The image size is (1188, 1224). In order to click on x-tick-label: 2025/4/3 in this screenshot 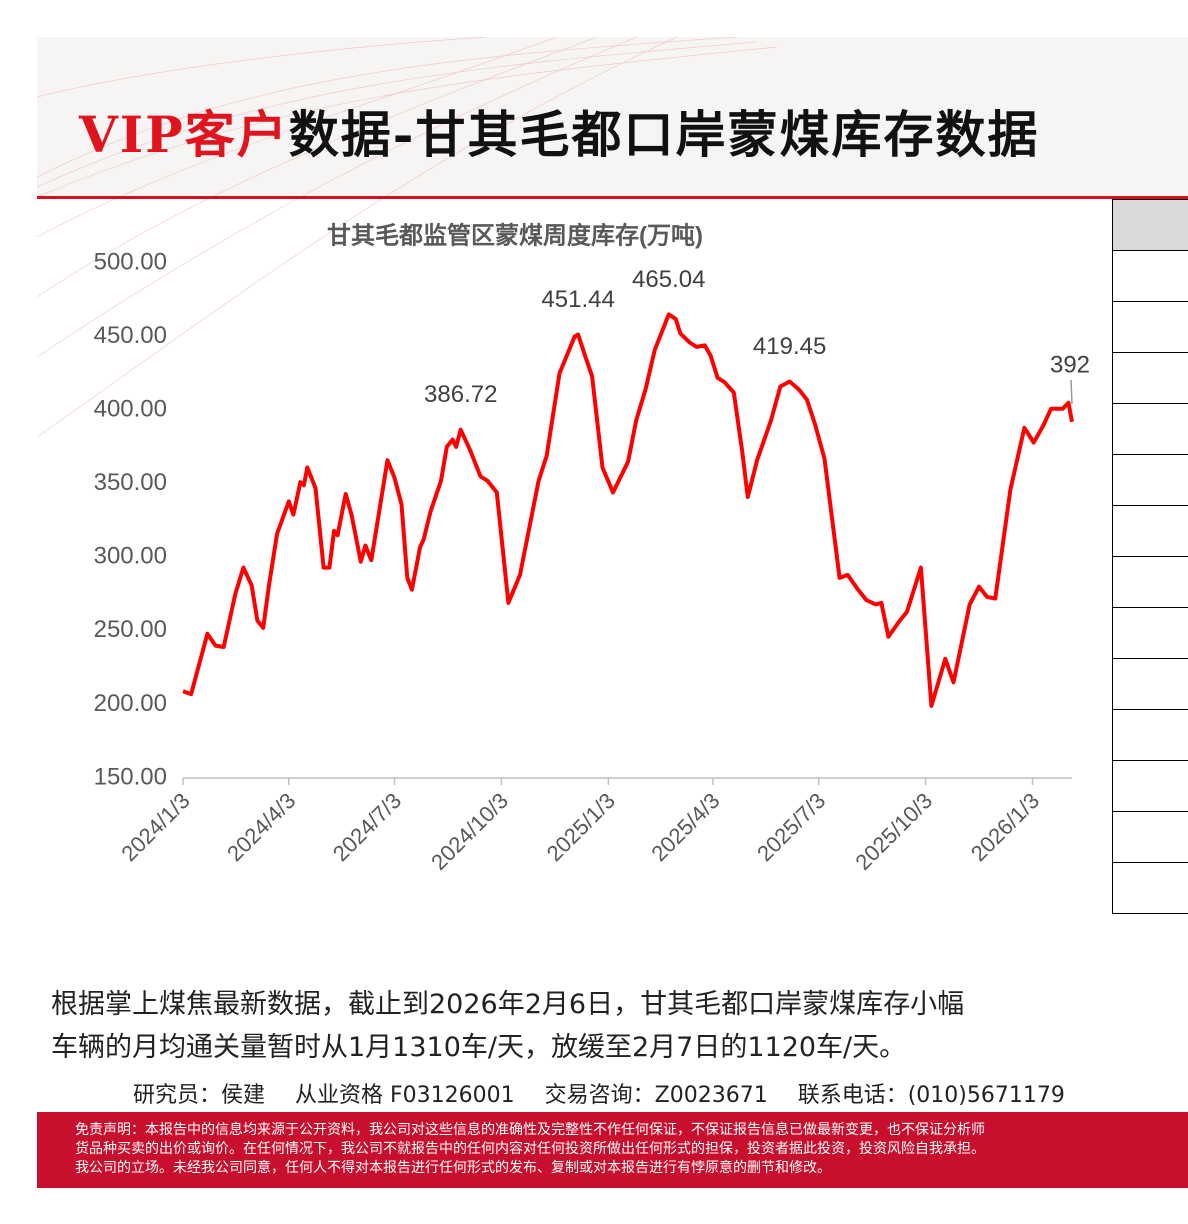, I will do `click(685, 827)`.